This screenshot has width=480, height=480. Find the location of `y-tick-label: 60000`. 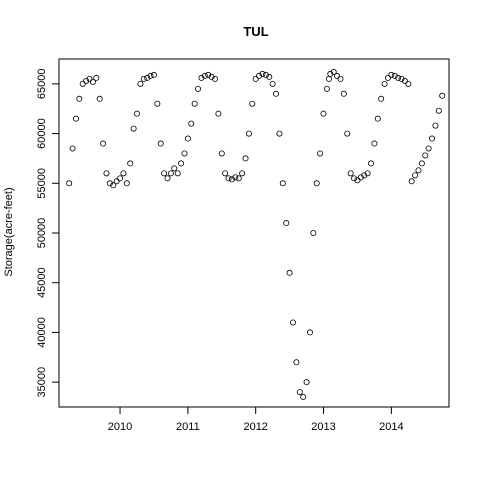

y-tick-label: 60000 is located at coordinates (42, 133).